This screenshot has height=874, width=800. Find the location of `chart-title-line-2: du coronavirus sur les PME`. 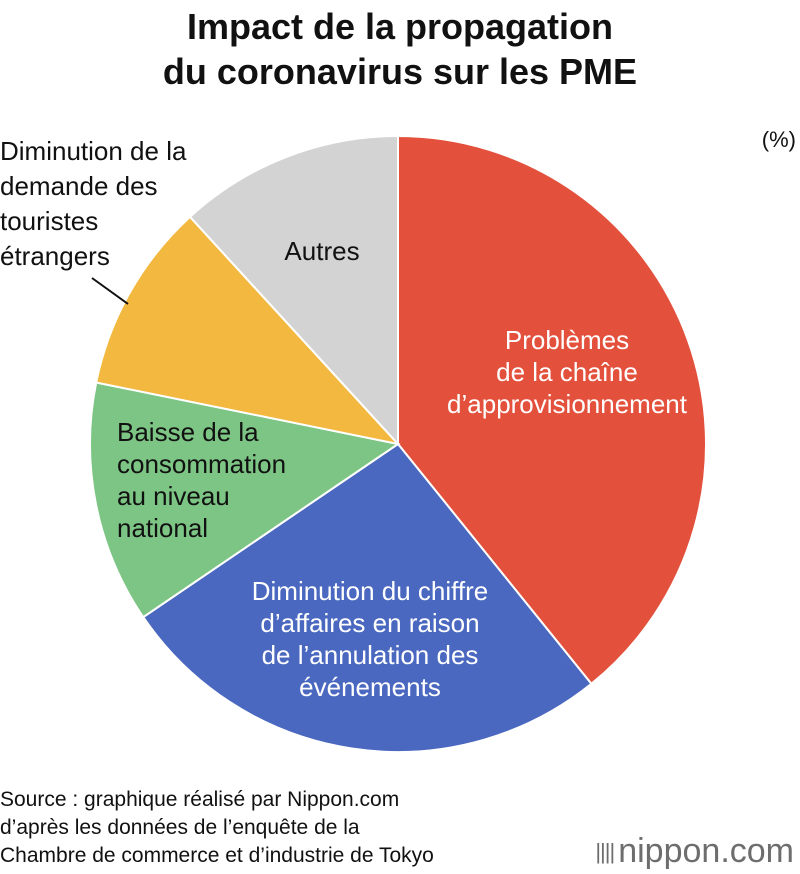

chart-title-line-2: du coronavirus sur les PME is located at coordinates (400, 71).